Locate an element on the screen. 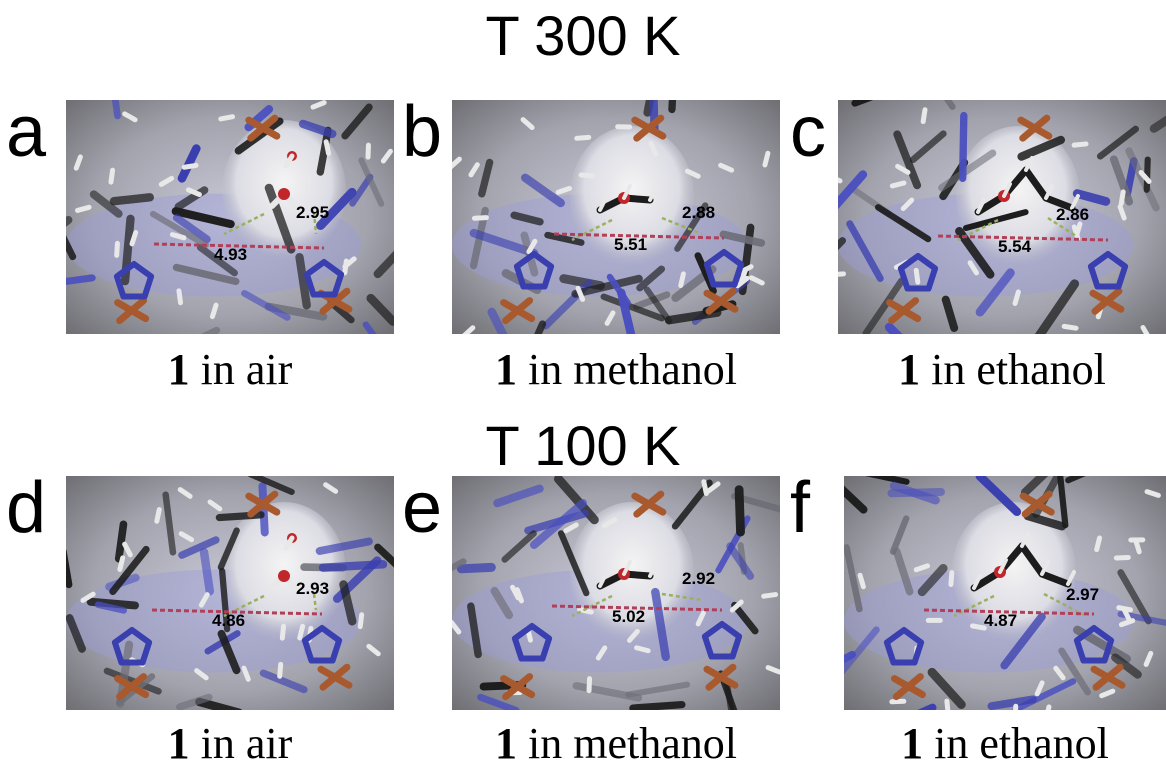  molecular-scene: 2.92 5.02 is located at coordinates (616, 593).